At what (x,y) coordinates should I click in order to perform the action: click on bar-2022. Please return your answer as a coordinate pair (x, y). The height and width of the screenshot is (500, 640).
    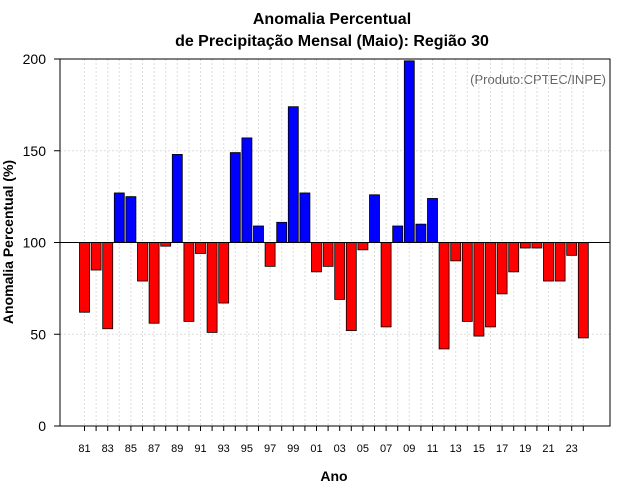
    Looking at the image, I should click on (560, 262).